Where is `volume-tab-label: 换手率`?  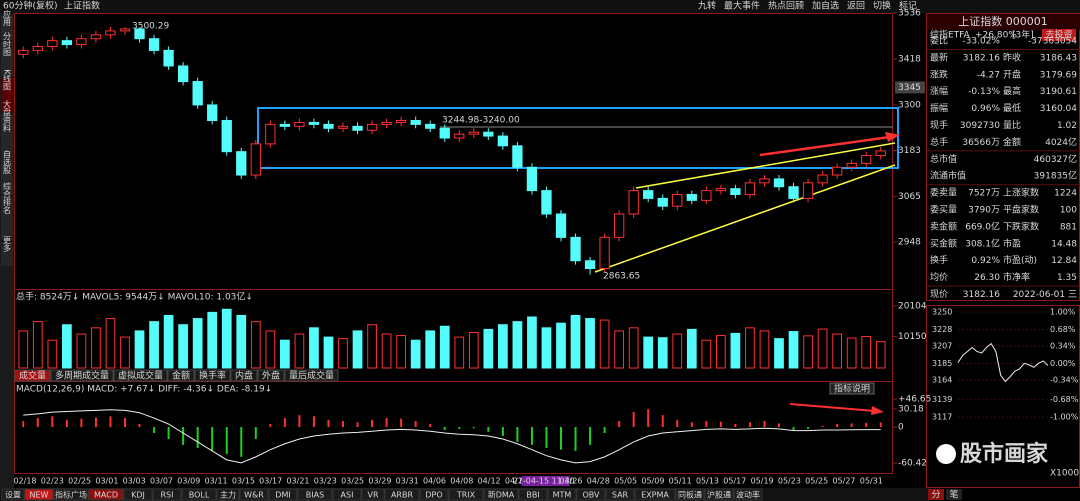
volume-tab-label: 换手率 is located at coordinates (212, 376).